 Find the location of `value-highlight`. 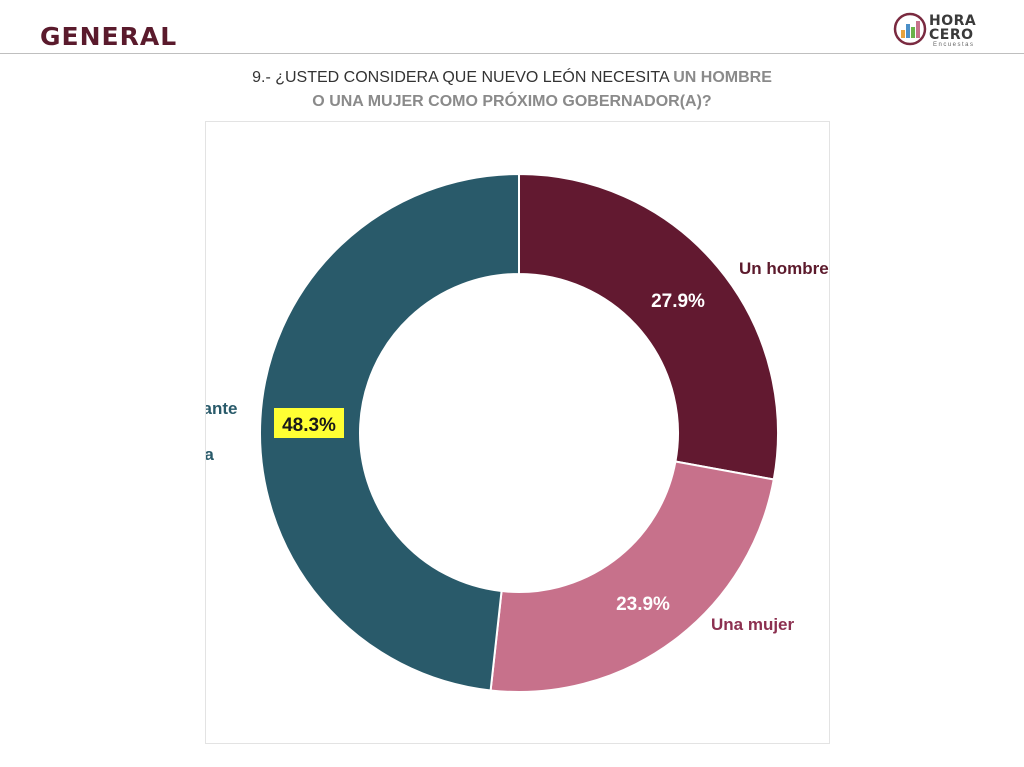

value-highlight is located at coordinates (309, 423).